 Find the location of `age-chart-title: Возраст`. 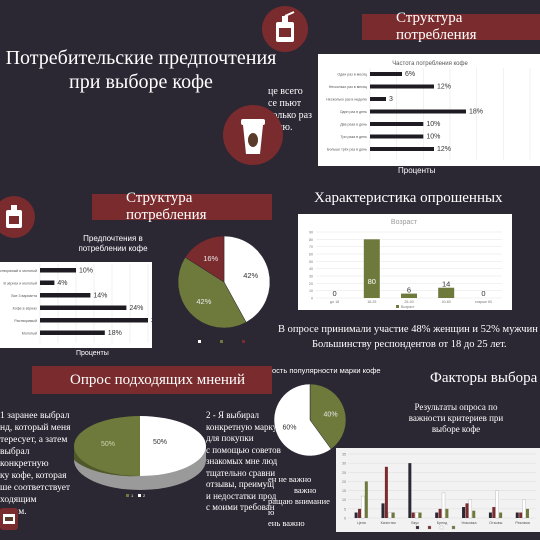

age-chart-title: Возраст is located at coordinates (404, 222).